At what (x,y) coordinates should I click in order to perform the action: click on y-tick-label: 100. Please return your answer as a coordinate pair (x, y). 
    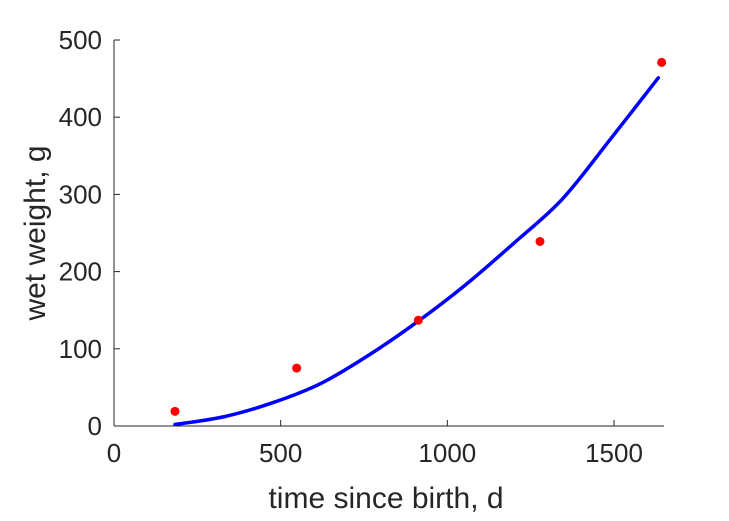
    Looking at the image, I should click on (80, 349).